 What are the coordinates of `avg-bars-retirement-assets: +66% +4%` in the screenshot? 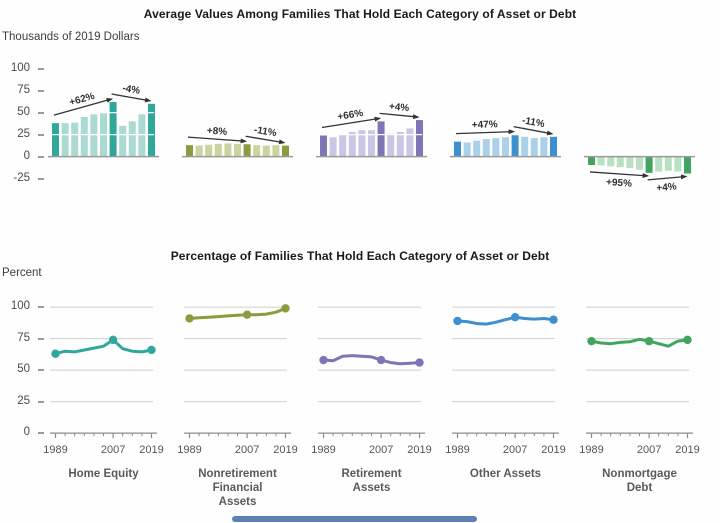 It's located at (371, 135).